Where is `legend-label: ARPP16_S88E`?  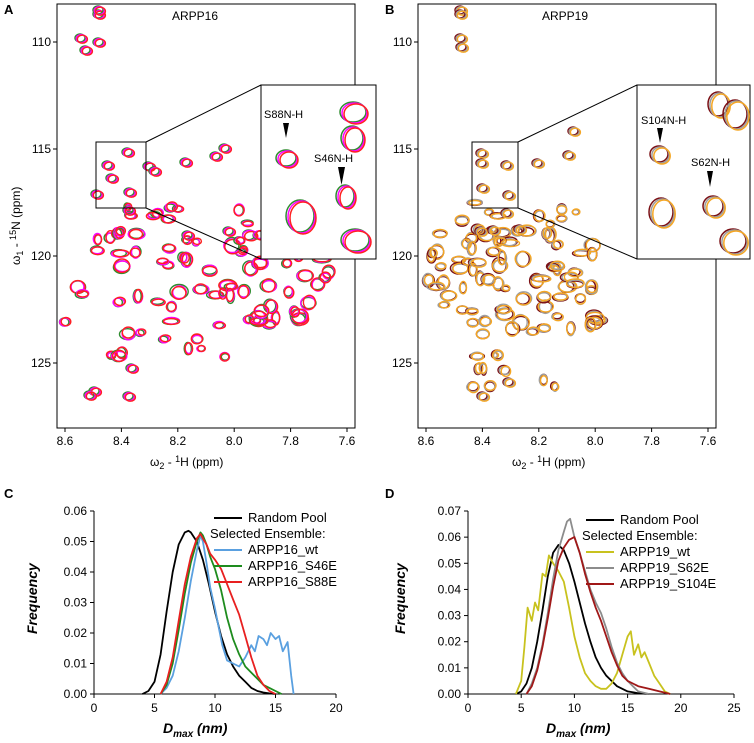 legend-label: ARPP16_S88E is located at coordinates (292, 581).